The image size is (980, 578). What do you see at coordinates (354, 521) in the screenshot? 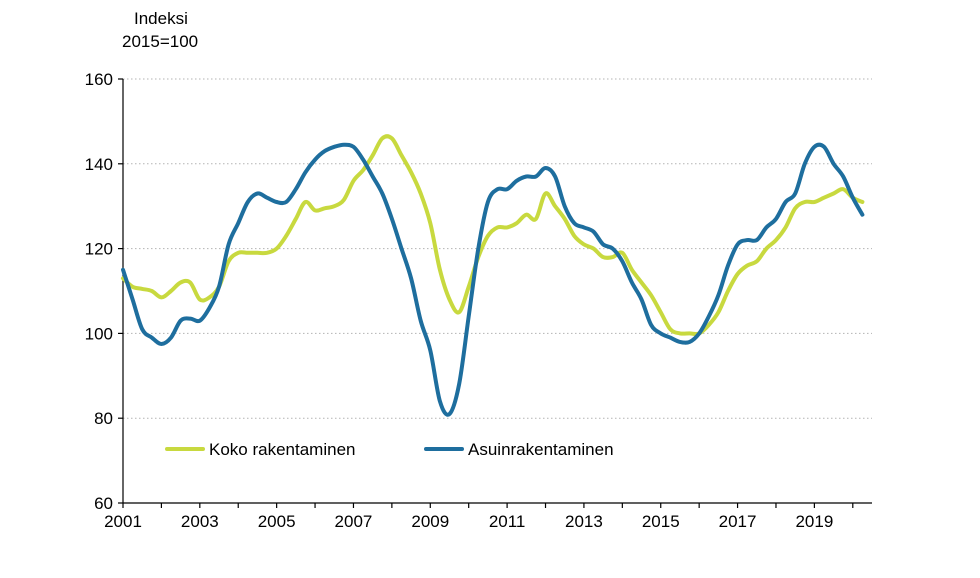
I see `x-tick-label-2007: 2007` at bounding box center [354, 521].